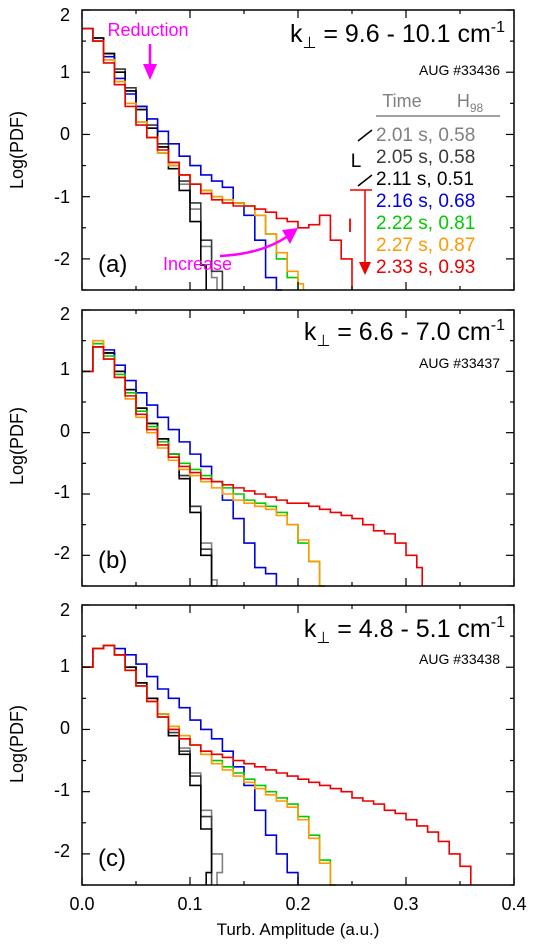 The height and width of the screenshot is (944, 534). I want to click on panel-b-tick-y-0: 0, so click(65, 431).